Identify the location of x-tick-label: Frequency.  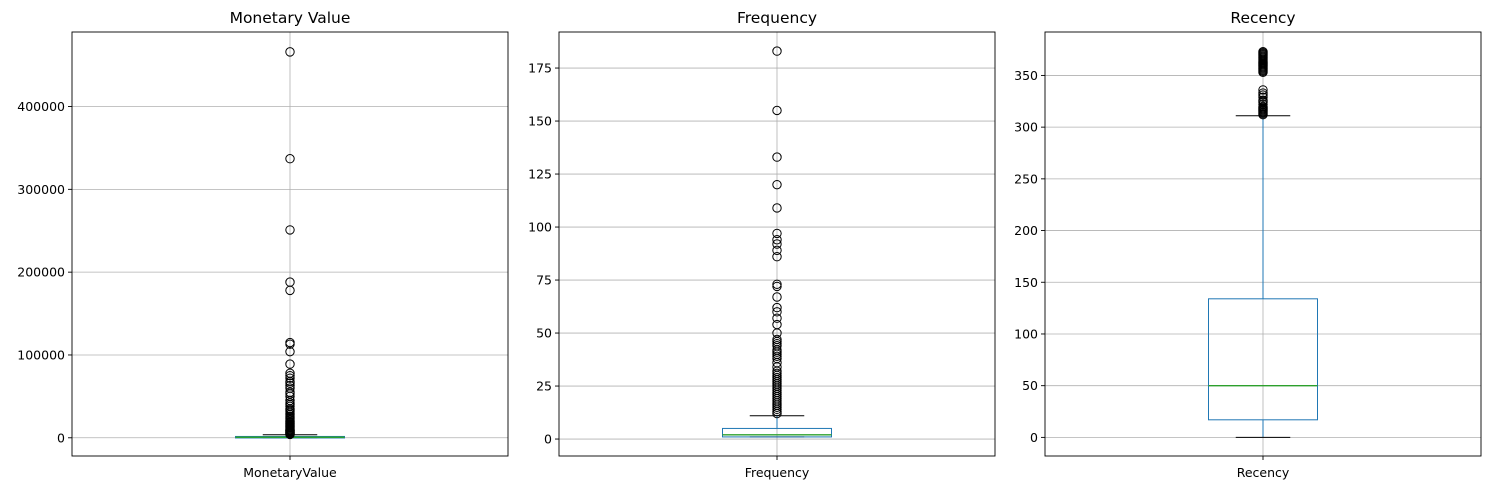
(777, 472).